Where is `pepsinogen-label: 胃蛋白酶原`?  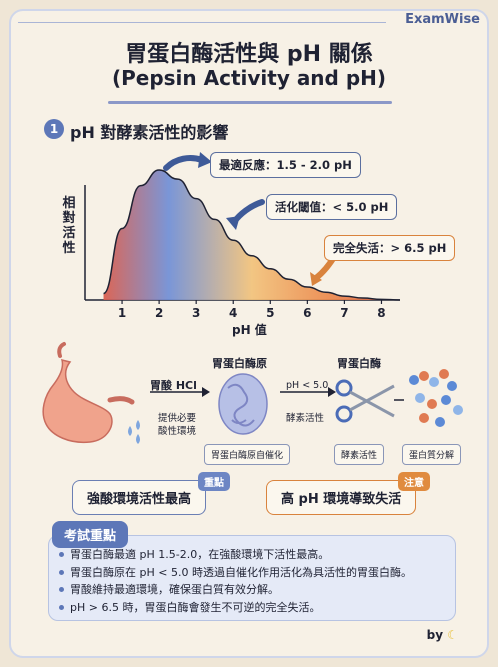 pepsinogen-label: 胃蛋白酶原 is located at coordinates (239, 363).